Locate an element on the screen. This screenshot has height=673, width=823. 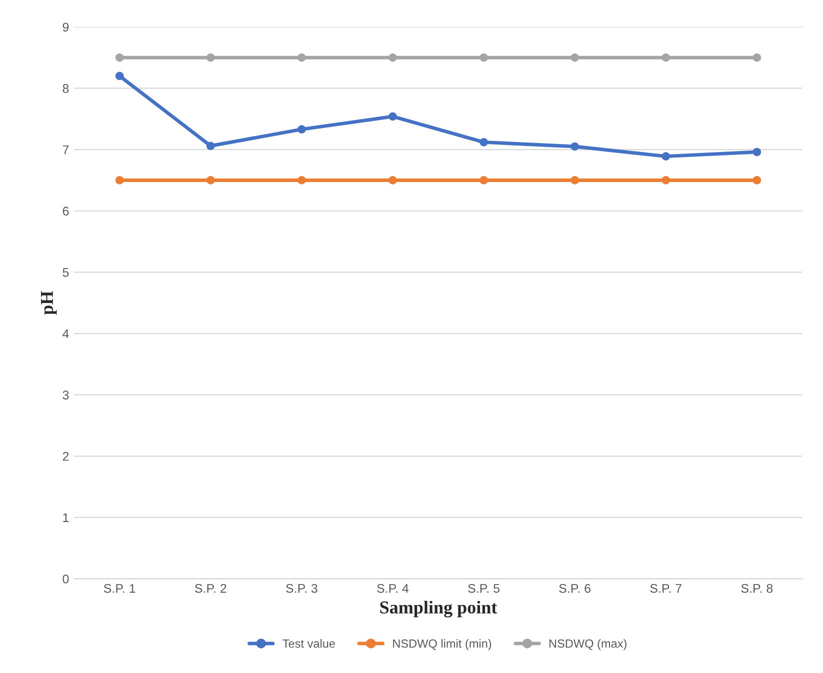
y-tick-label: 2 is located at coordinates (65, 456).